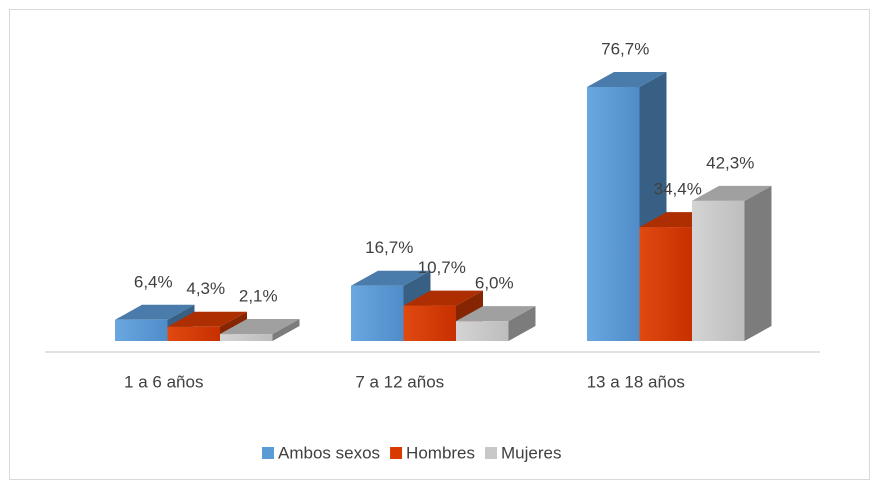 This screenshot has width=878, height=491. Describe the element at coordinates (399, 381) in the screenshot. I see `x-tick-label: 7 a 12 años` at that location.